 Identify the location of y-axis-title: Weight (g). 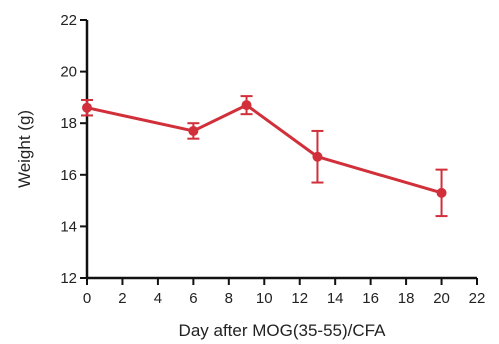
(24, 149).